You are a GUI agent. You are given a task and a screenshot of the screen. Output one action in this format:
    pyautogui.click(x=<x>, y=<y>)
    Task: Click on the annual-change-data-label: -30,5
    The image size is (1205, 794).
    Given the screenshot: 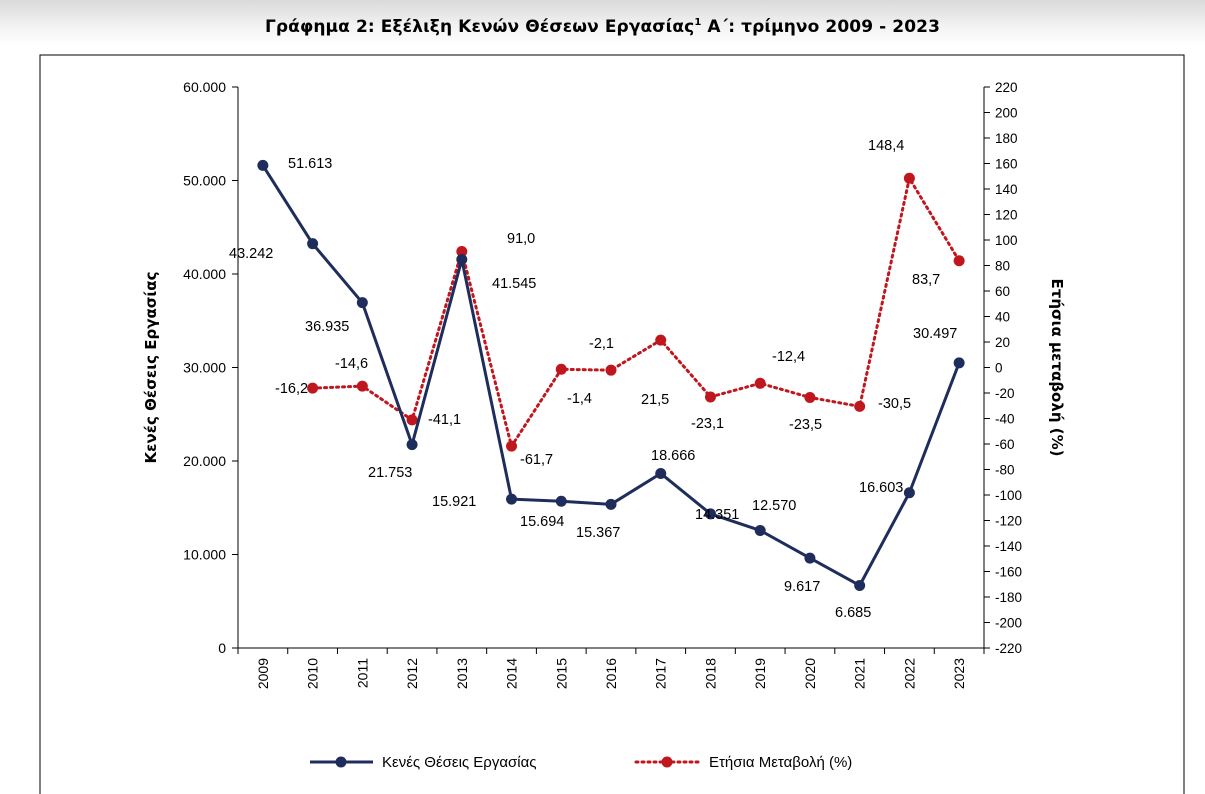 What is the action you would take?
    pyautogui.click(x=894, y=404)
    